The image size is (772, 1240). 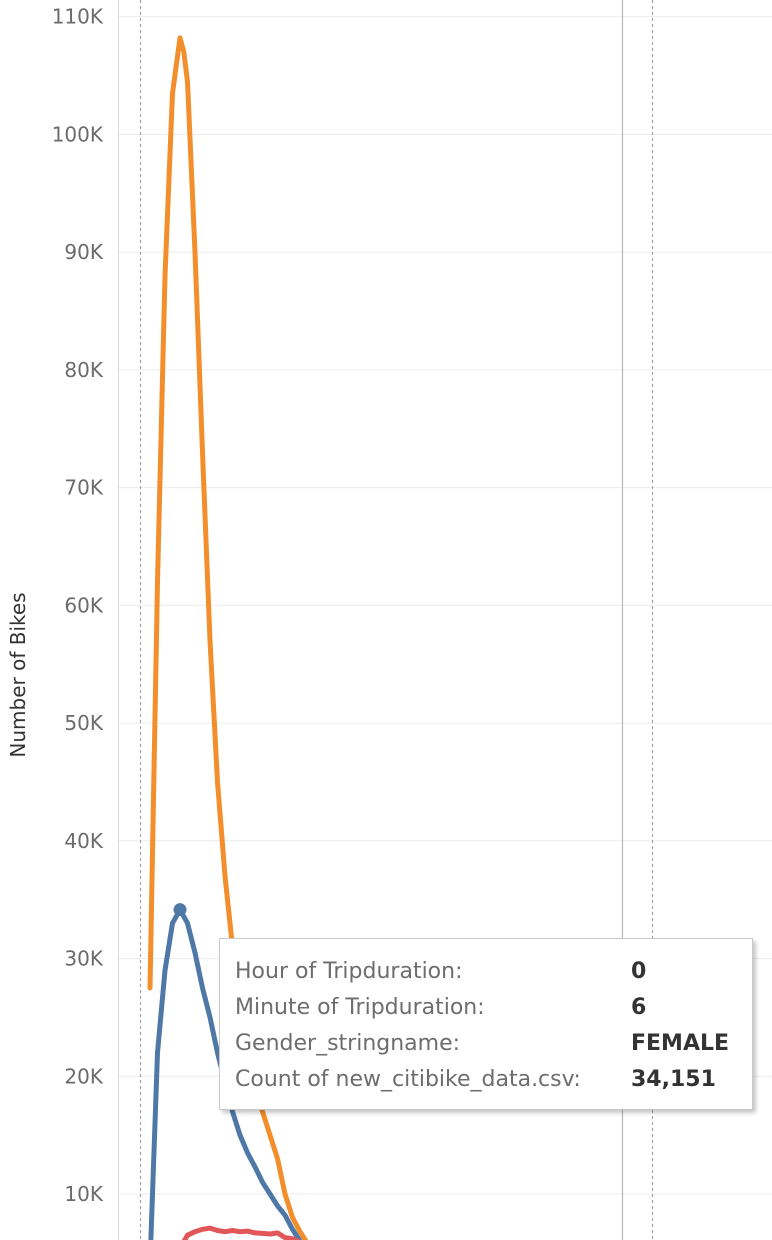 I want to click on tooltip-key: Gender_stringname:, so click(x=348, y=1043).